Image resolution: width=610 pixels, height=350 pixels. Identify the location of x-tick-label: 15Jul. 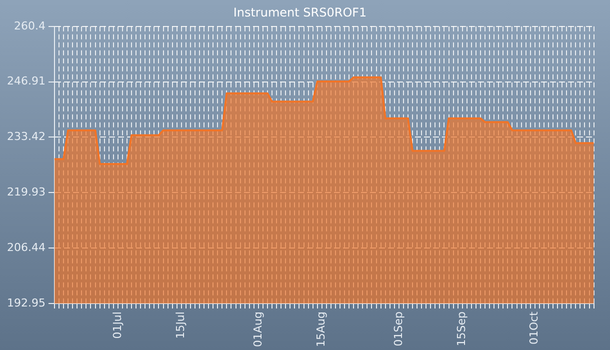
(181, 325).